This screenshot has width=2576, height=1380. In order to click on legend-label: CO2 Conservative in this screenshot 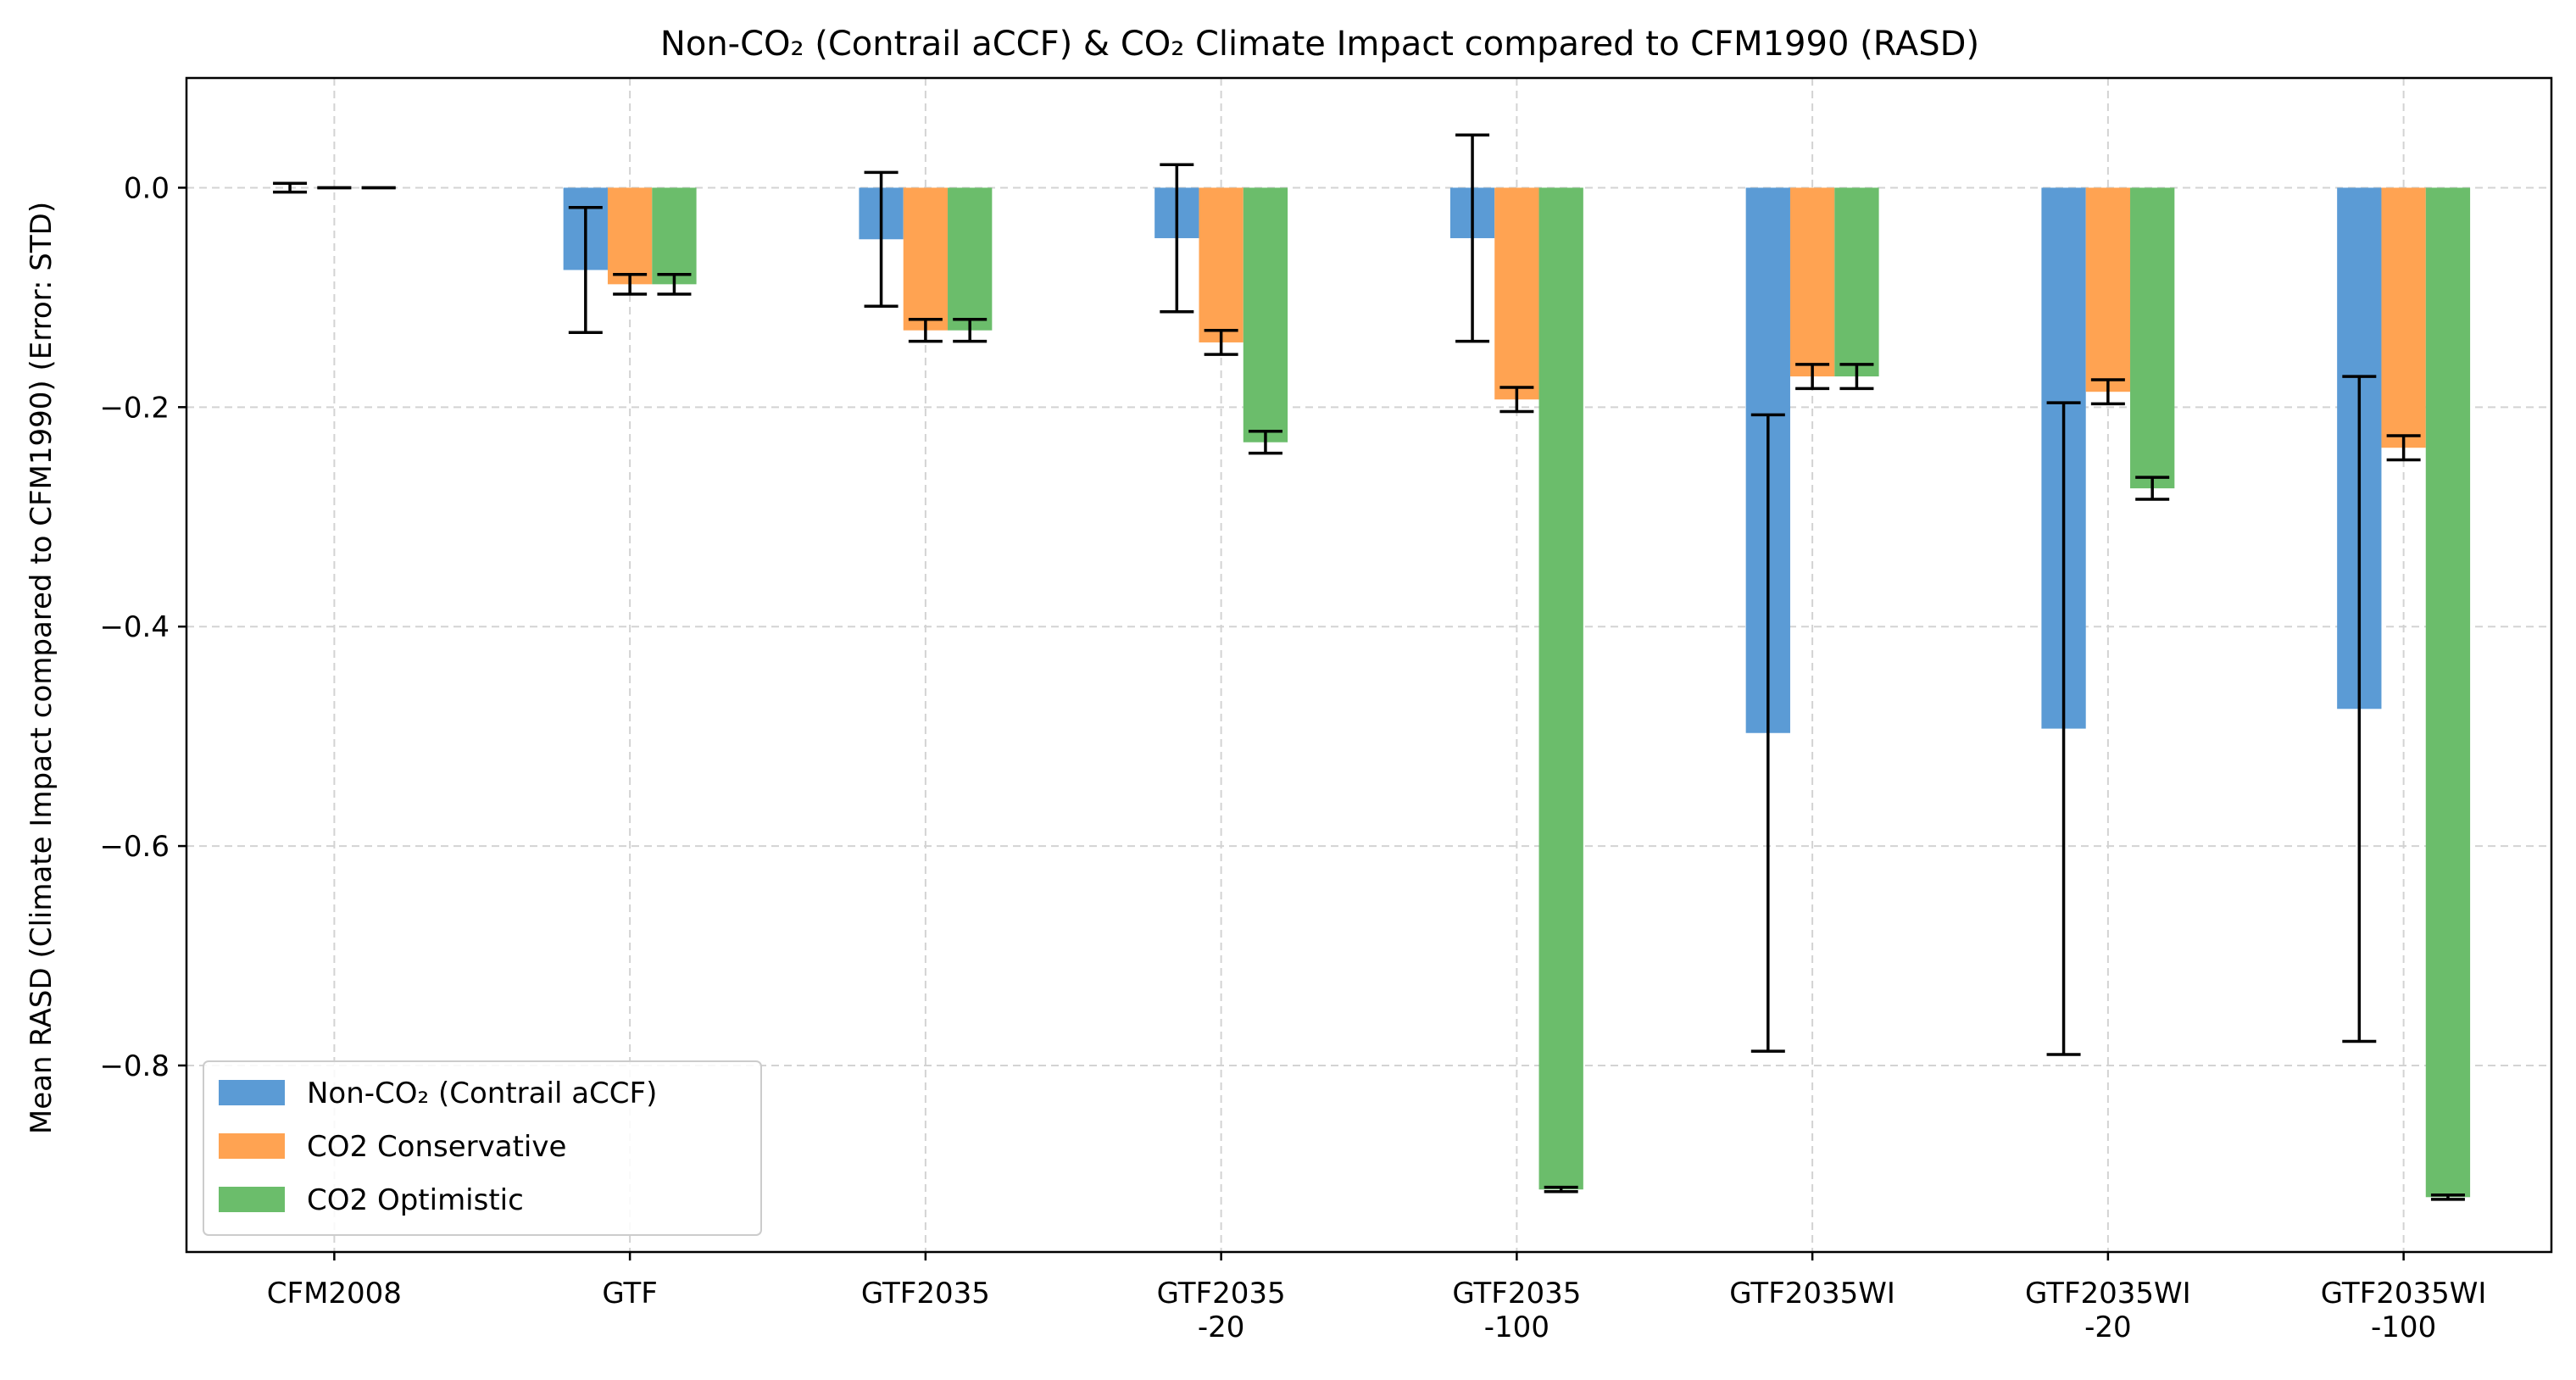, I will do `click(436, 1147)`.